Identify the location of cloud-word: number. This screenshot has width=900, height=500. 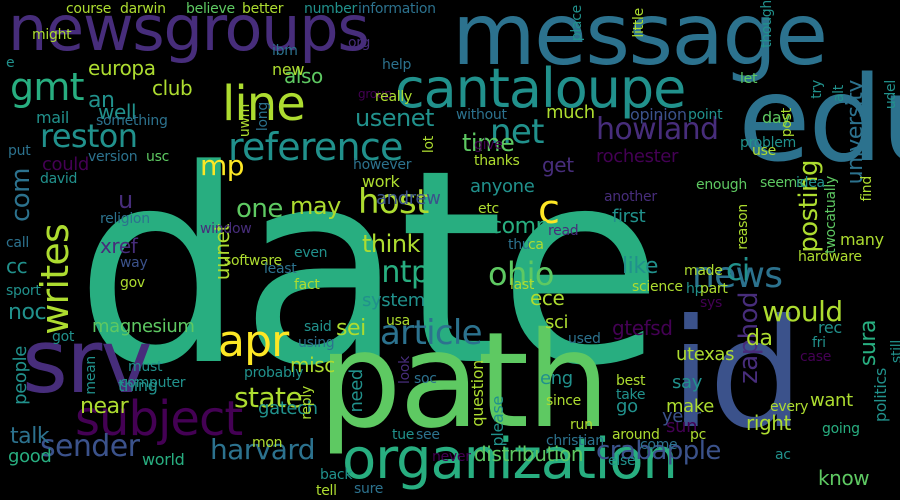
(330, 9).